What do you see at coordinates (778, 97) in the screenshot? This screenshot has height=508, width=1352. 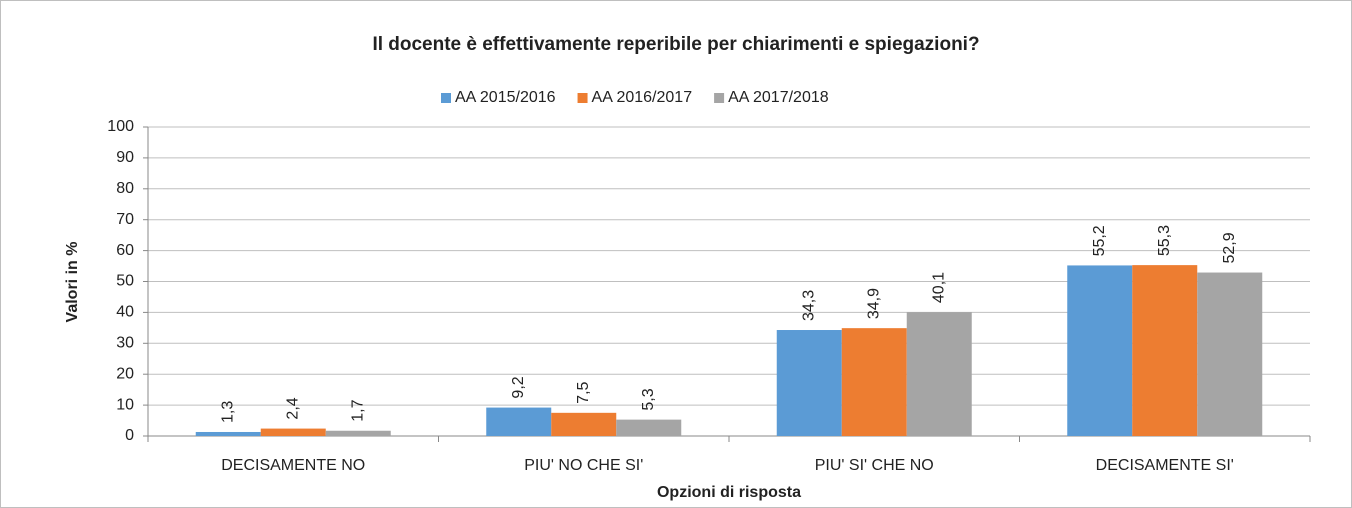 I see `legend-label: AA 2017/2018` at bounding box center [778, 97].